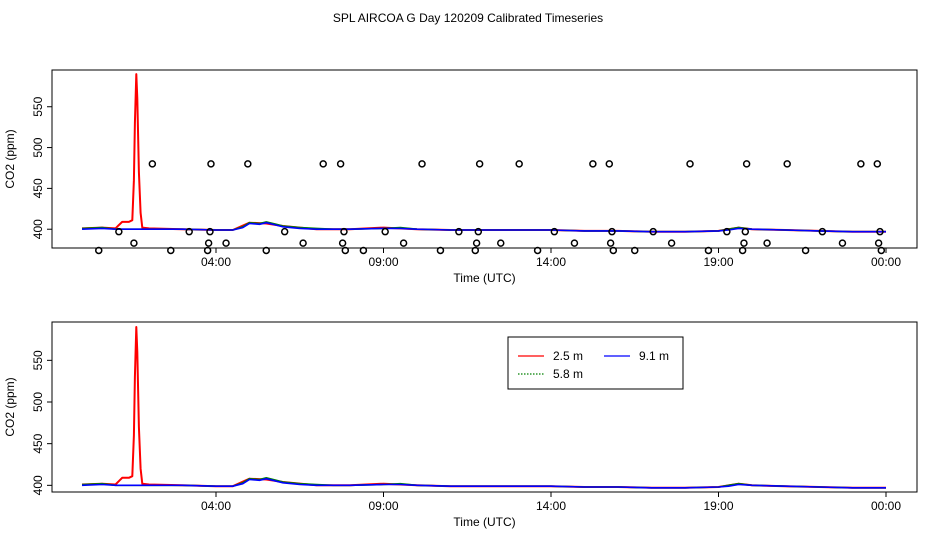  I want to click on legend-box, so click(595, 363).